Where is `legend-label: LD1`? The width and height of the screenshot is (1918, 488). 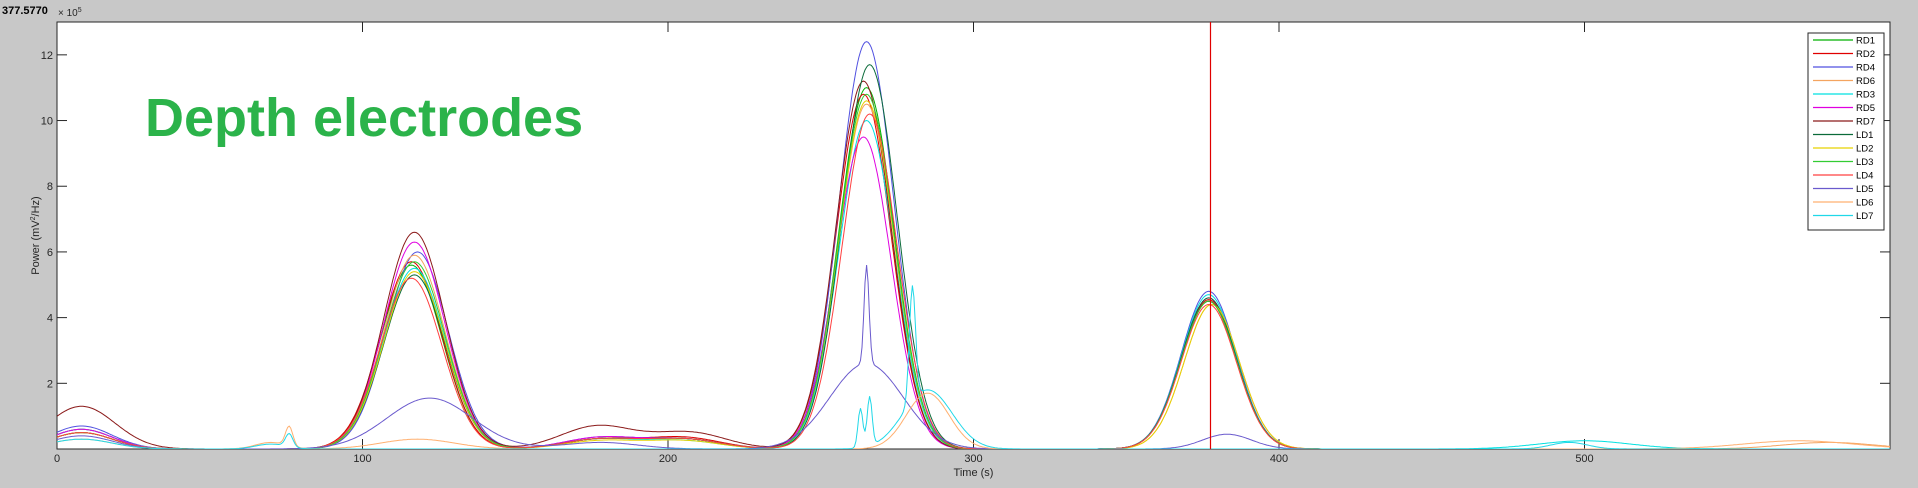
legend-label: LD1 is located at coordinates (1864, 135).